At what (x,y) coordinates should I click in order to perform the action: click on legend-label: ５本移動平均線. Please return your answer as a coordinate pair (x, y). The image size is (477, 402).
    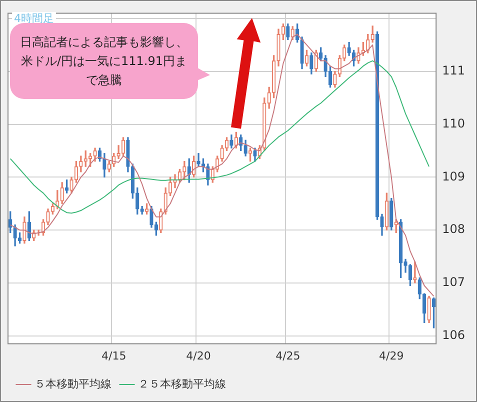
    Looking at the image, I should click on (73, 383).